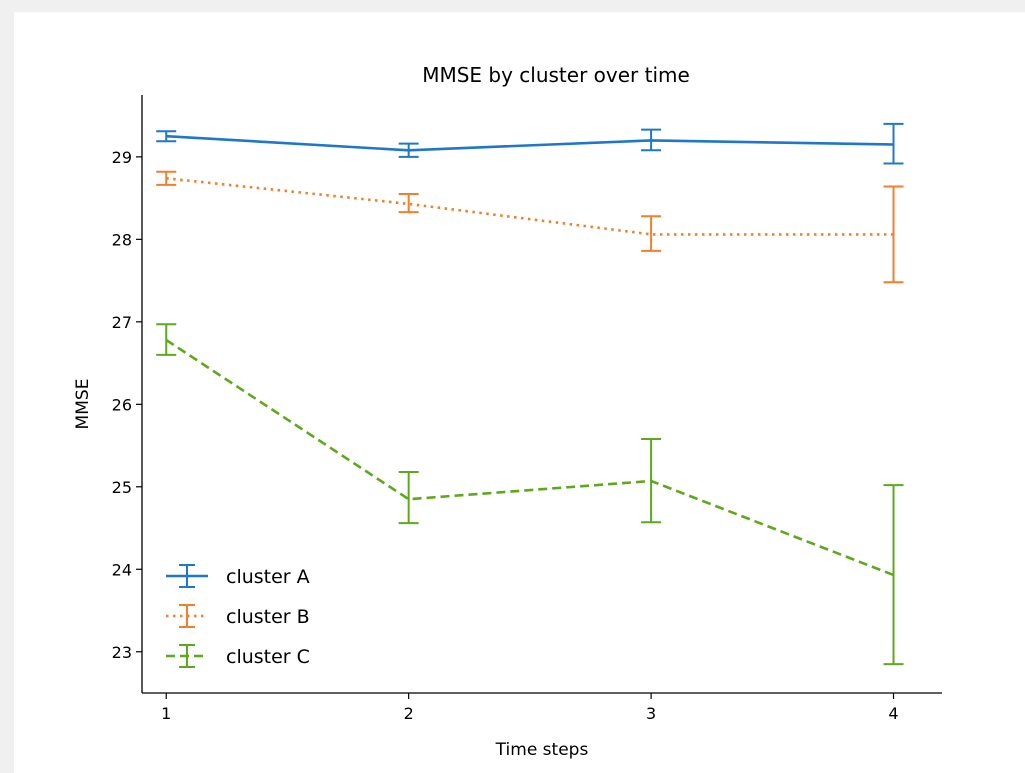 The image size is (1025, 773). What do you see at coordinates (122, 487) in the screenshot?
I see `y-tick-label: 25` at bounding box center [122, 487].